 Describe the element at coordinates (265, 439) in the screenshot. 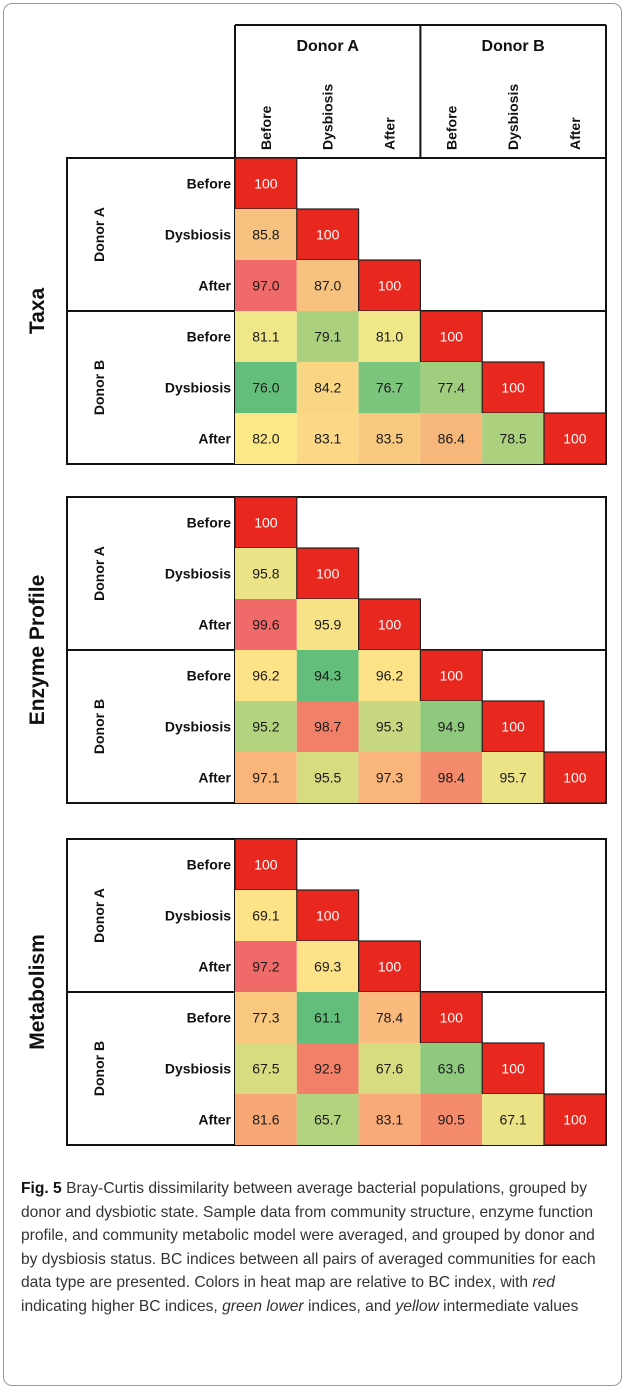

I see `cell-value-label: 82.0` at that location.